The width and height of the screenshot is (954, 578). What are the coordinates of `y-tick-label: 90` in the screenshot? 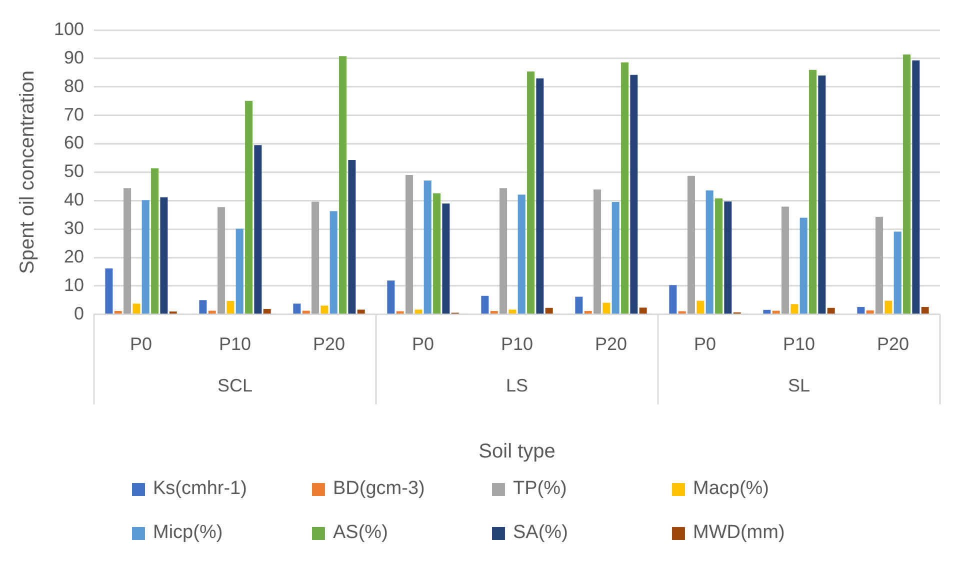 It's located at (74, 57).